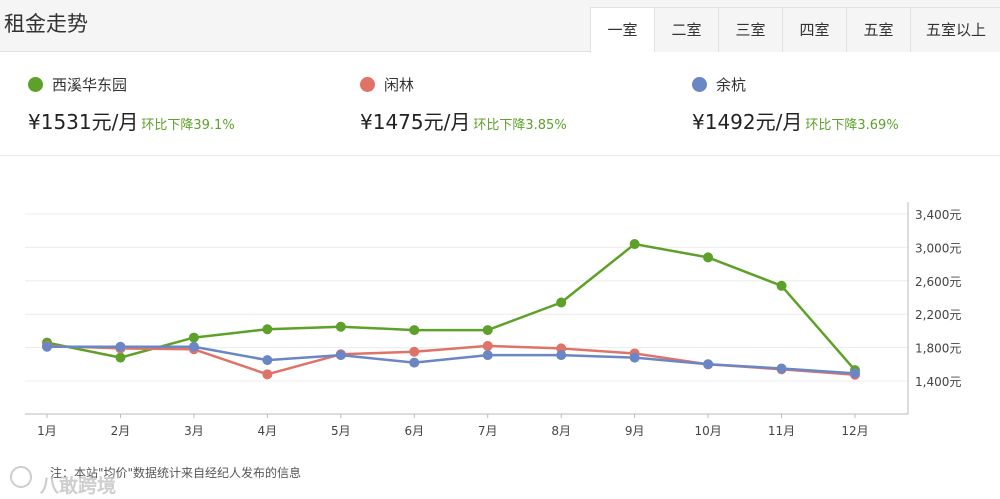 The height and width of the screenshot is (499, 1000). Describe the element at coordinates (955, 29) in the screenshot. I see `tab-five-plus-room: 五室以上` at that location.